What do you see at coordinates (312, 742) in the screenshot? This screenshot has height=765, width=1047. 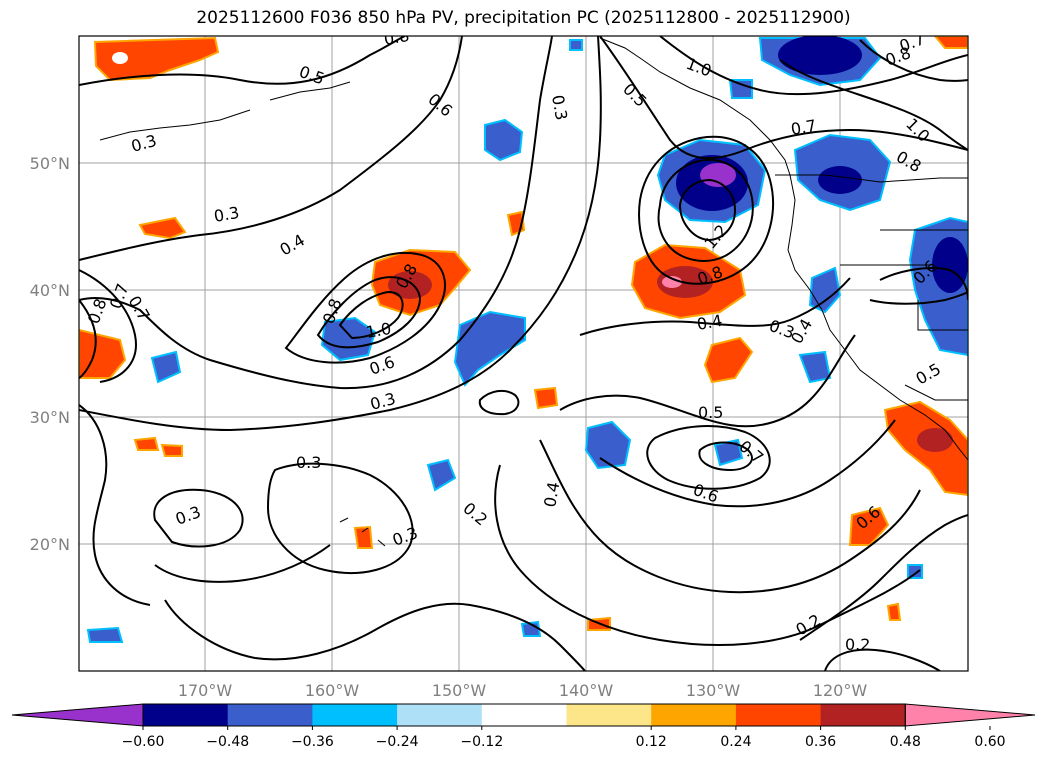 I see `colorbar-tick-label: −0.36` at bounding box center [312, 742].